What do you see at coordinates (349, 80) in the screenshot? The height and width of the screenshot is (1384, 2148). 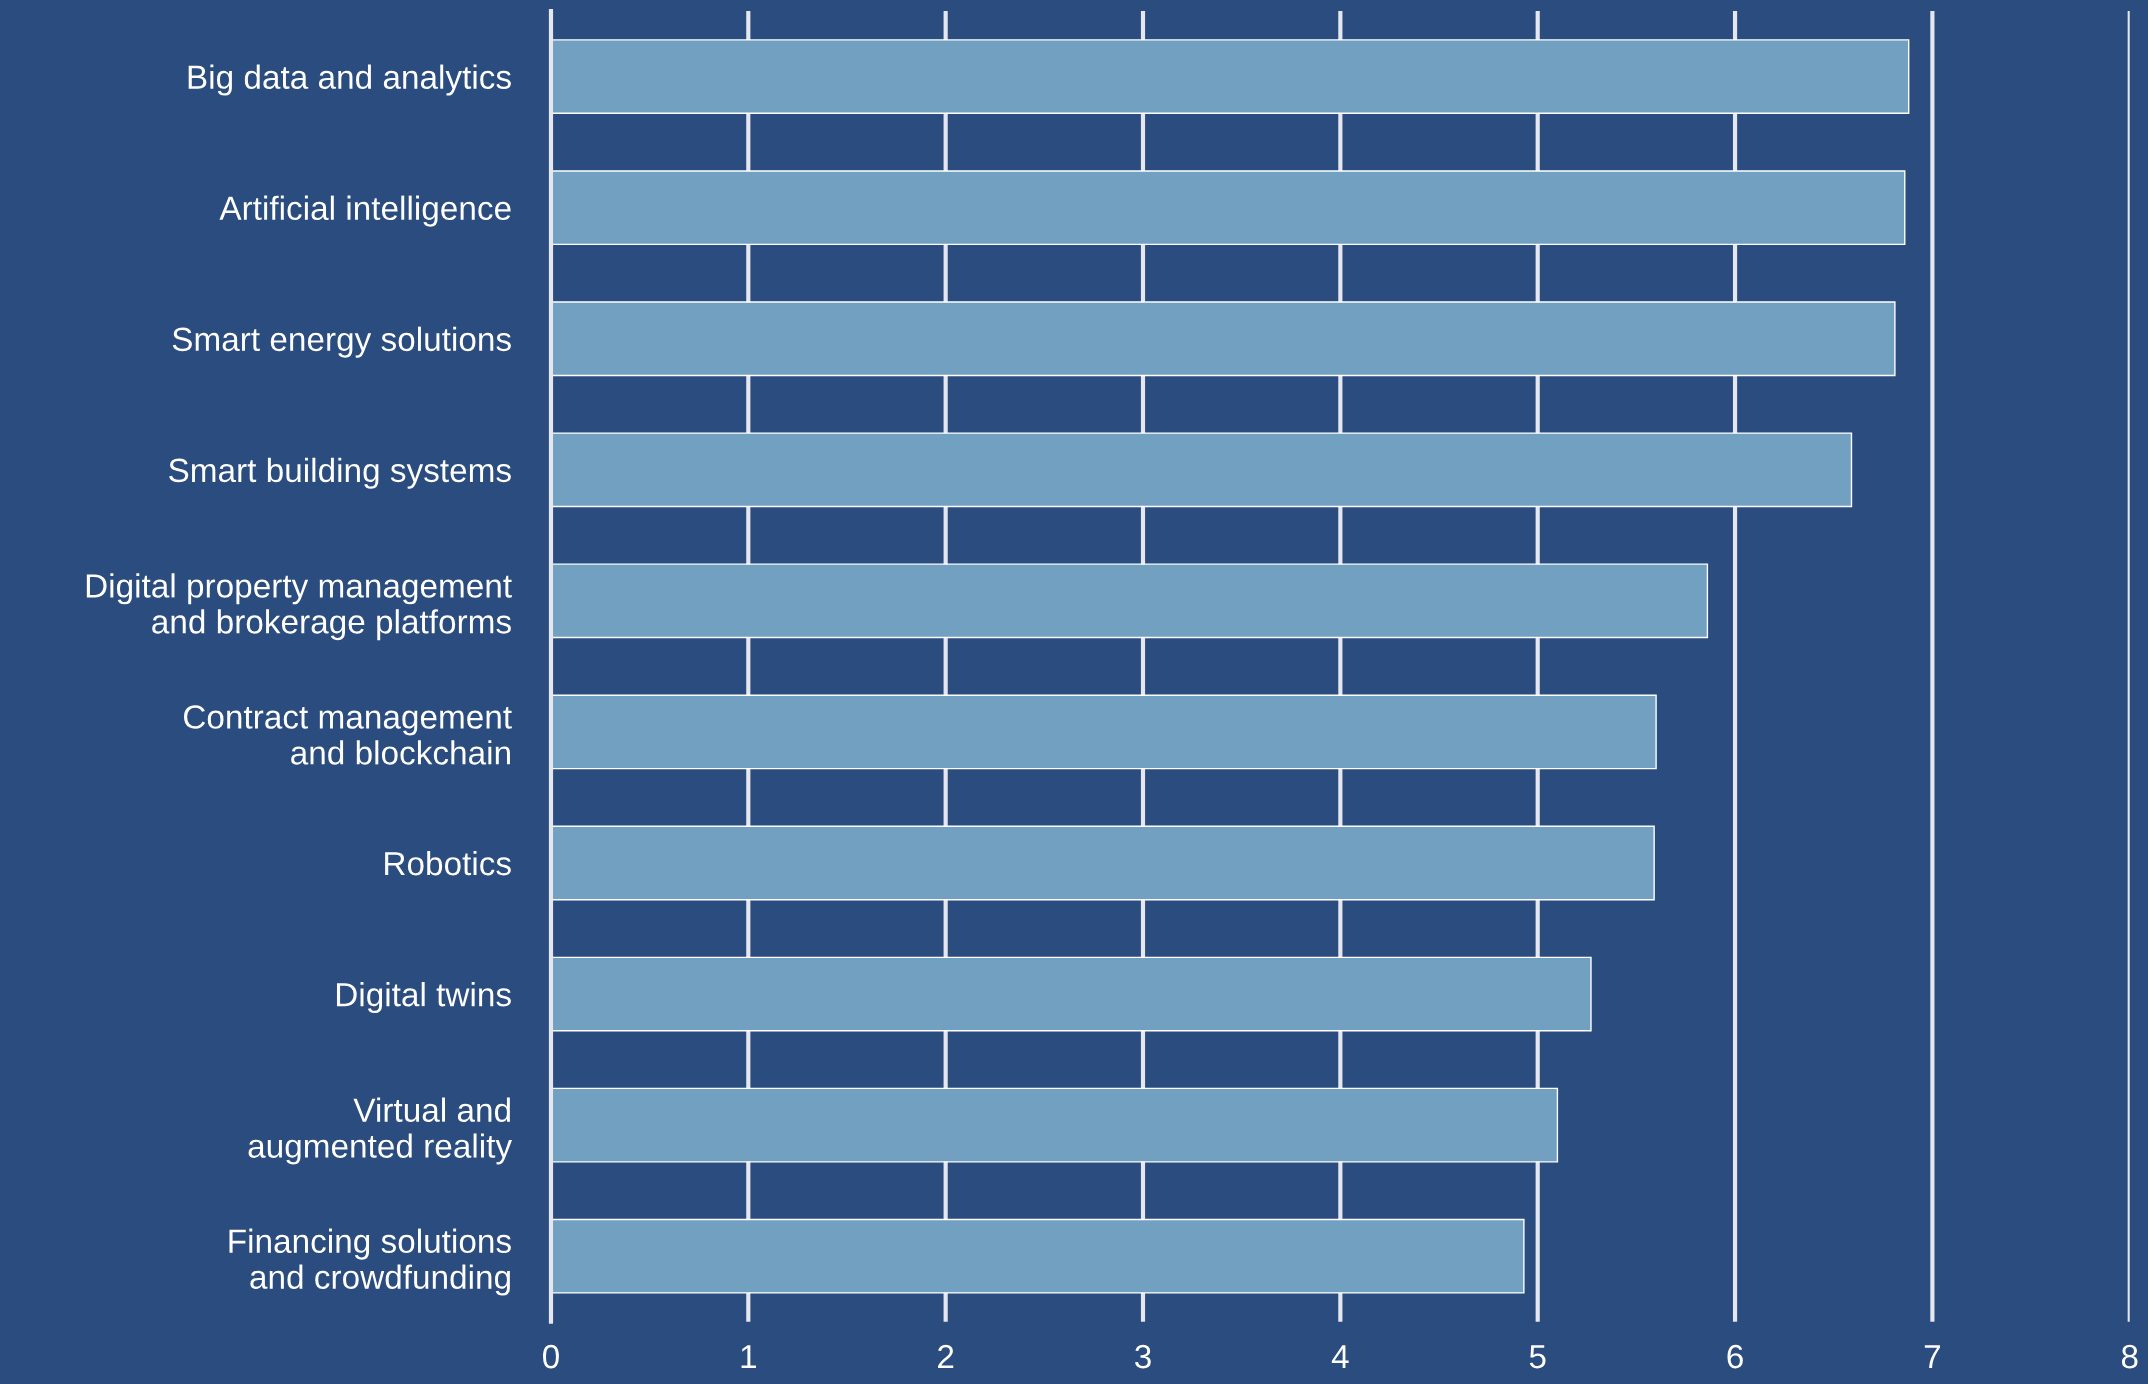 I see `y-tick-label: Big data and analytics` at bounding box center [349, 80].